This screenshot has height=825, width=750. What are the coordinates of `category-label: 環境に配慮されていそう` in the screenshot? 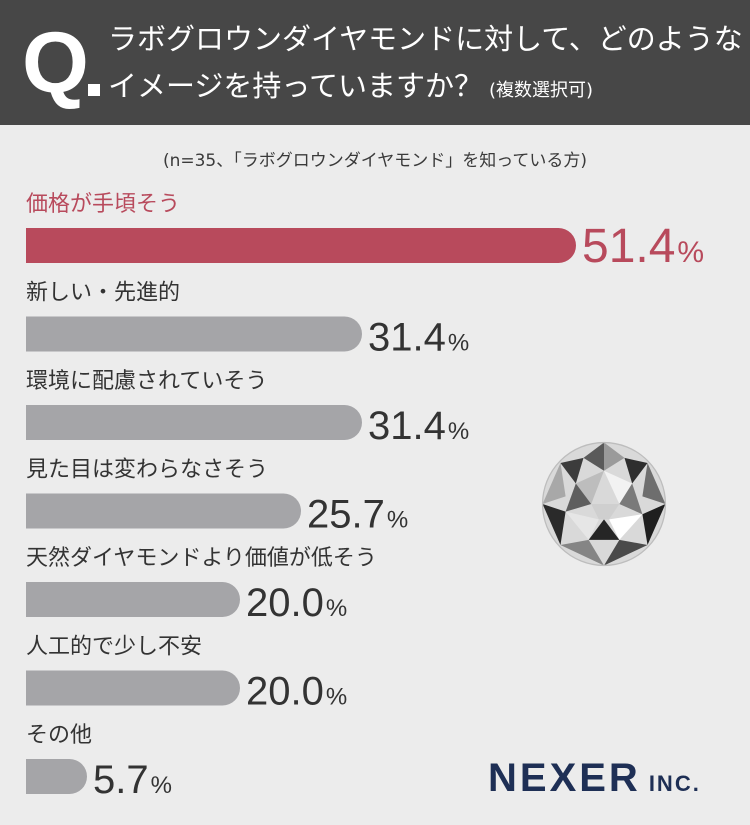 It's located at (146, 381).